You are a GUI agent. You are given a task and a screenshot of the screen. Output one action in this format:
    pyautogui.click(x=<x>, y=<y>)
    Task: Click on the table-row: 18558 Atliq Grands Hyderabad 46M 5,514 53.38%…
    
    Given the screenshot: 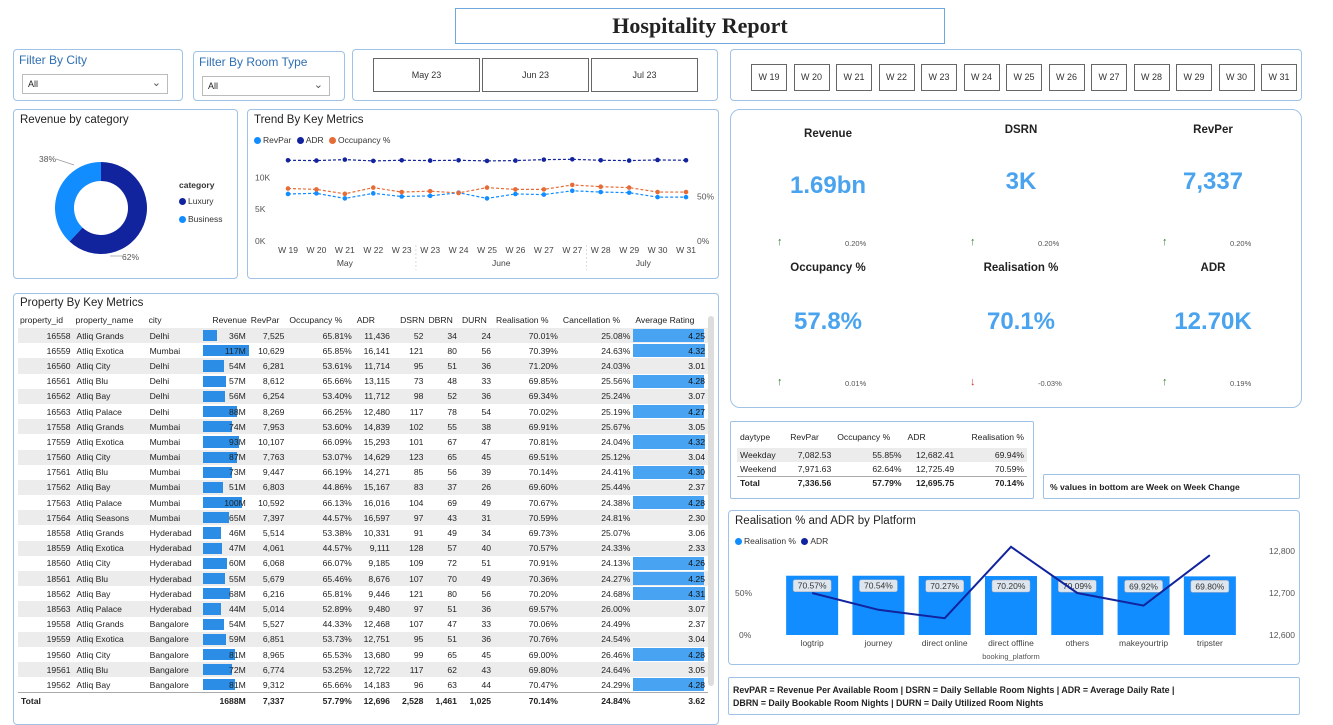 What is the action you would take?
    pyautogui.click(x=363, y=532)
    